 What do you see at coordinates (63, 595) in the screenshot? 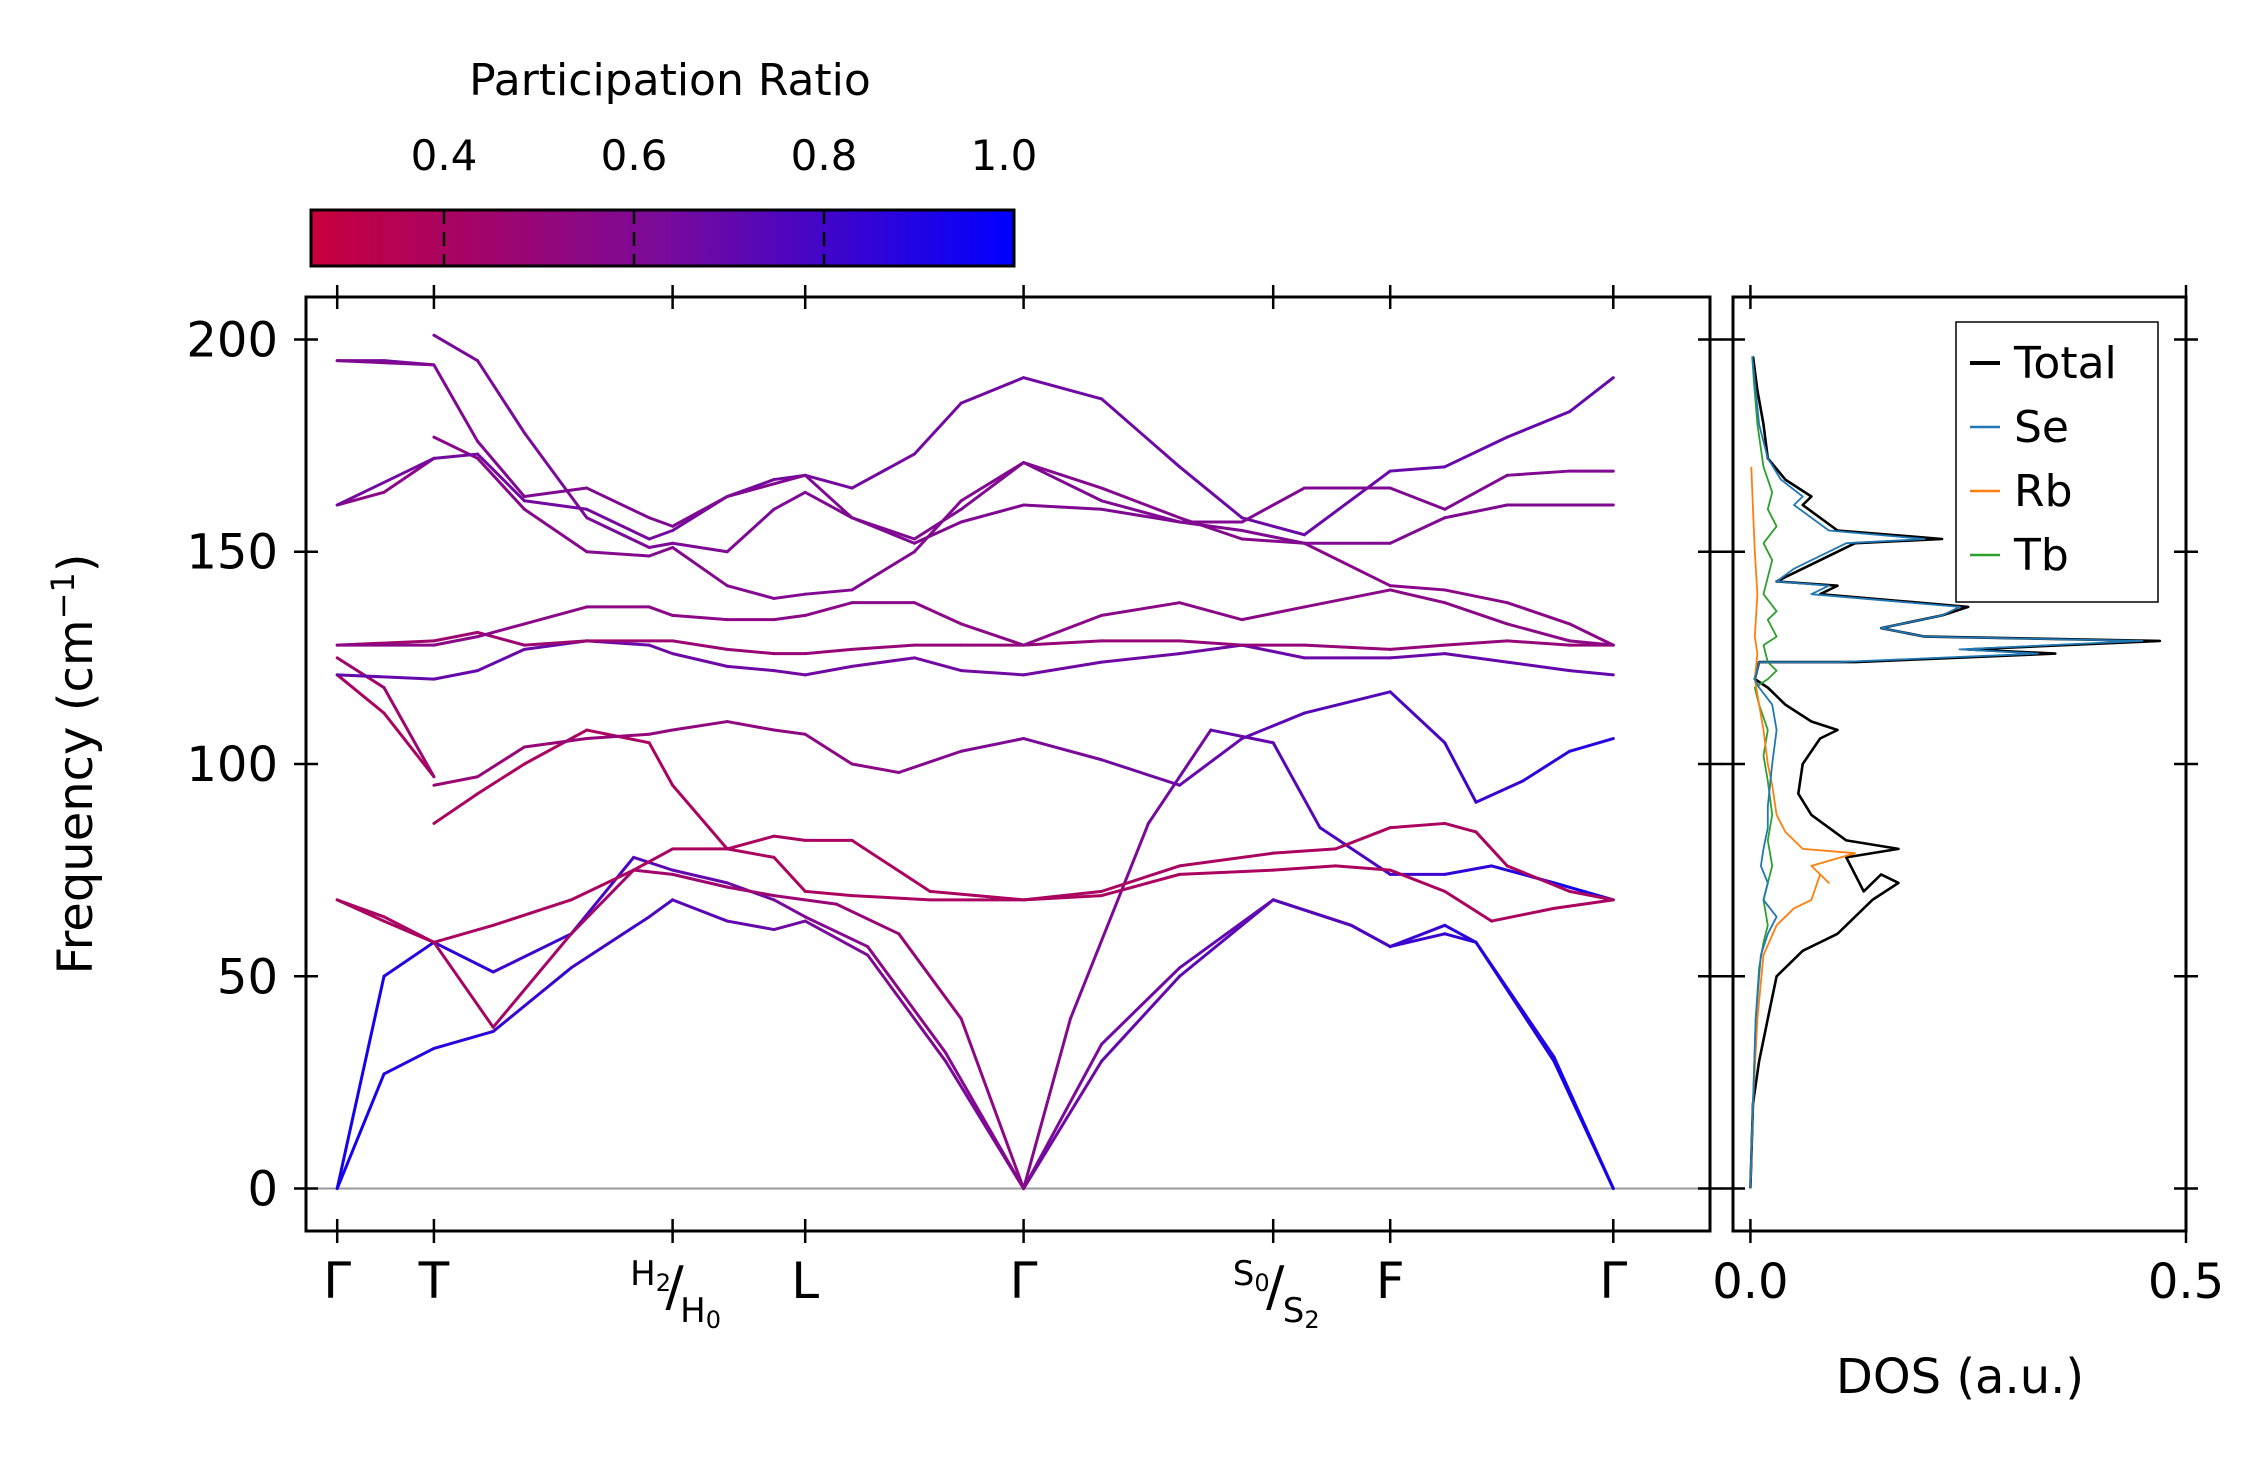
I see `y-label-sup: −1` at bounding box center [63, 595].